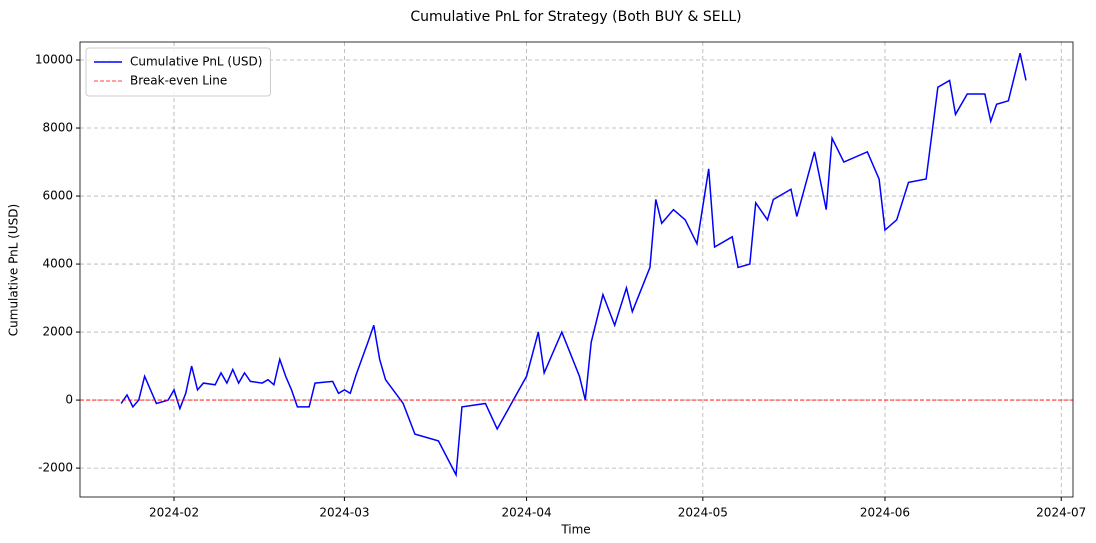 The width and height of the screenshot is (1096, 543). Describe the element at coordinates (526, 513) in the screenshot. I see `x-tick-label: 2024-04` at that location.